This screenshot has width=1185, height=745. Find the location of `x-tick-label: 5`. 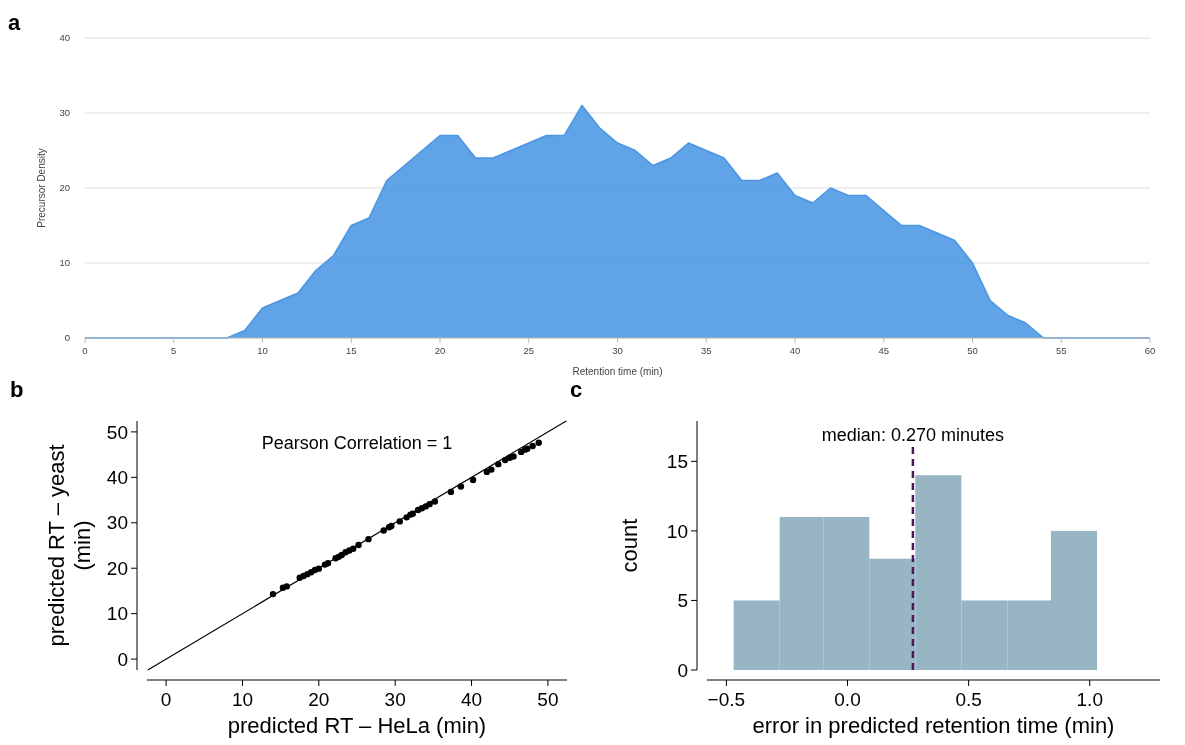

x-tick-label: 5 is located at coordinates (174, 350).